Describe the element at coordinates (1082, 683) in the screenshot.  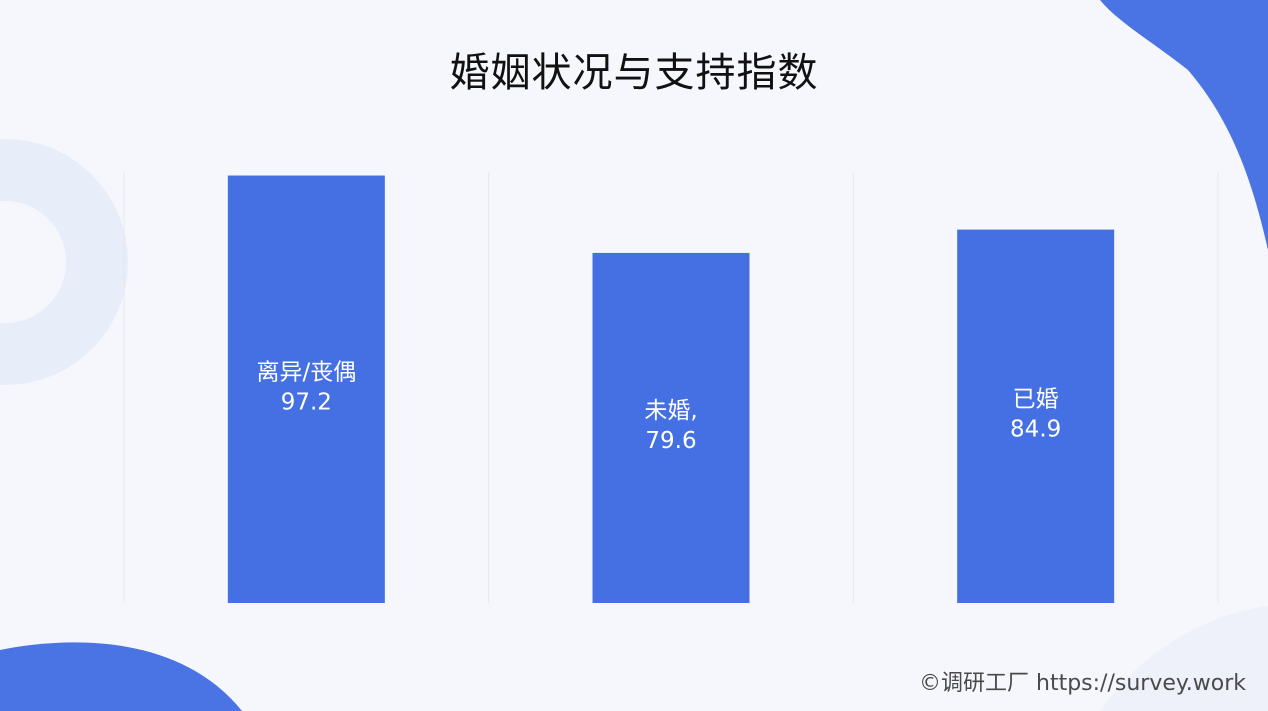
I see `footer-watermark: ©调研工厂 https://survey.work` at that location.